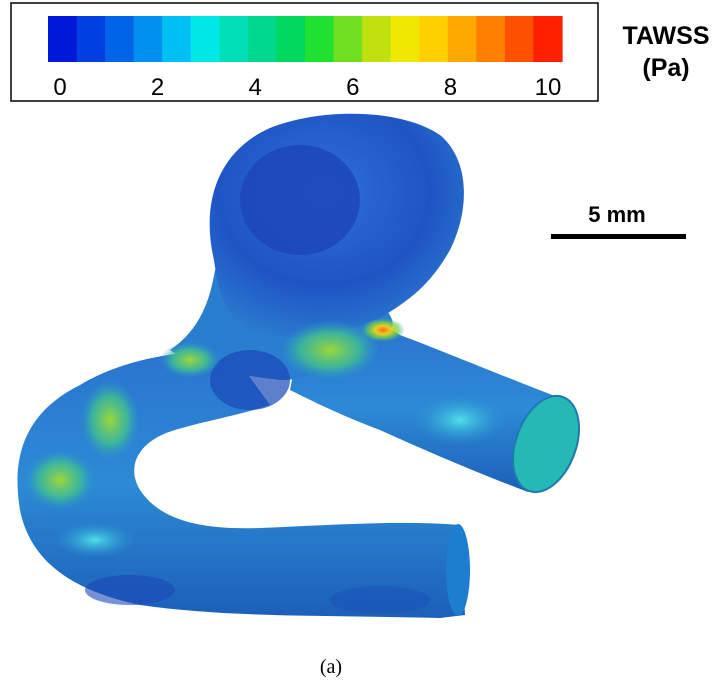 The width and height of the screenshot is (722, 686). Describe the element at coordinates (458, 570) in the screenshot. I see `inlet-face` at that location.